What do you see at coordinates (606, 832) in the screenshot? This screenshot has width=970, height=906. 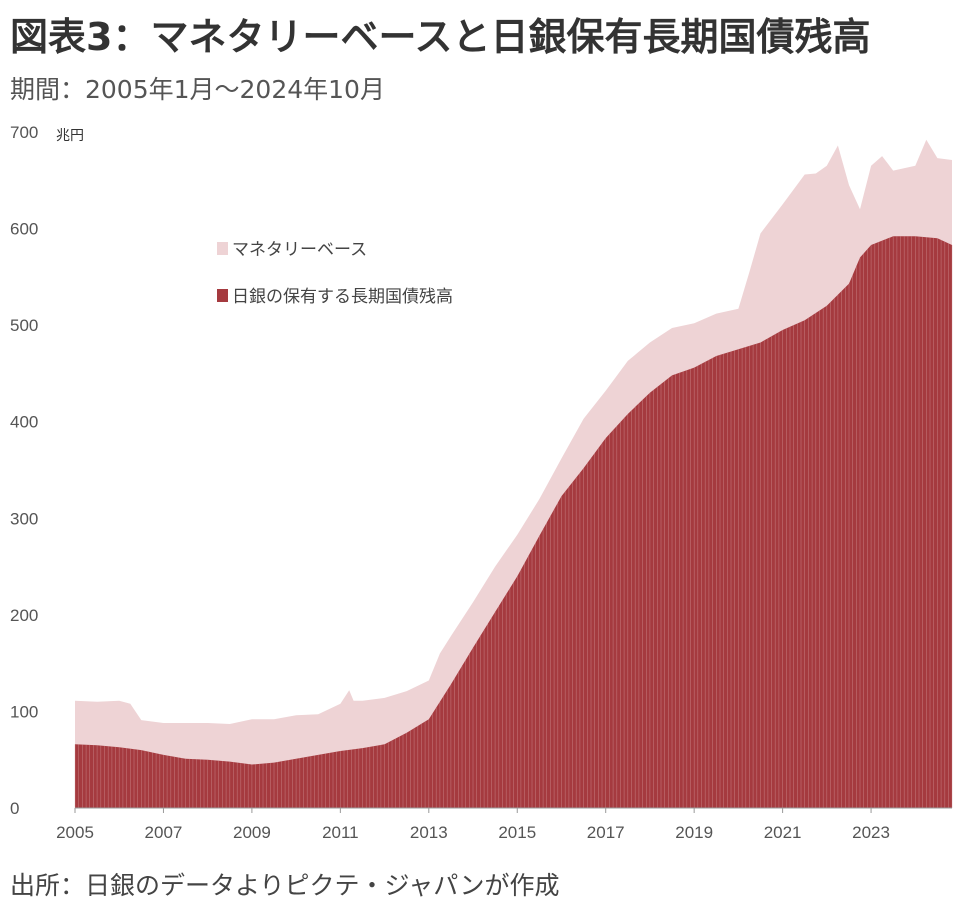 I see `x-tick-label: 2017` at bounding box center [606, 832].